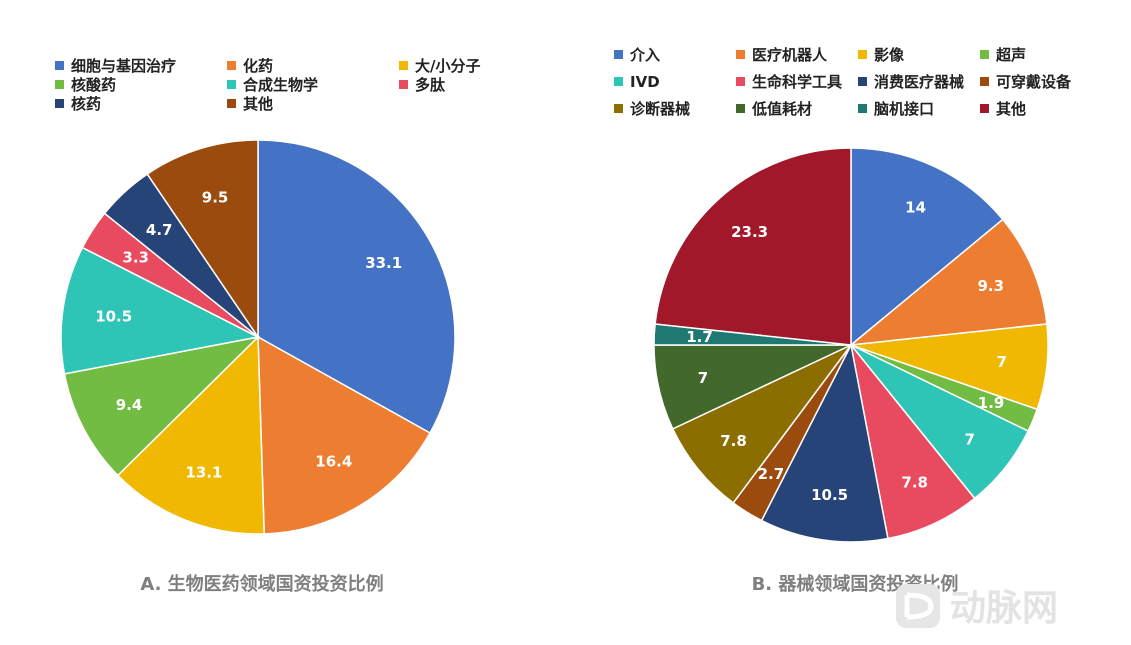  What do you see at coordinates (703, 378) in the screenshot?
I see `data-label-b-9: 7` at bounding box center [703, 378].